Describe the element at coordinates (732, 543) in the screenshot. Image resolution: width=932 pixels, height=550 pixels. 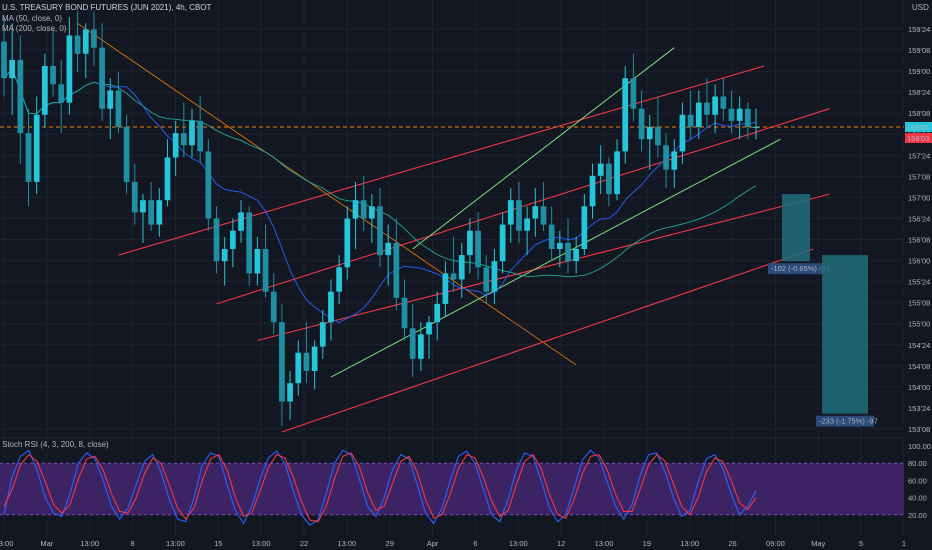
I see `time-tick-label: 26` at that location.